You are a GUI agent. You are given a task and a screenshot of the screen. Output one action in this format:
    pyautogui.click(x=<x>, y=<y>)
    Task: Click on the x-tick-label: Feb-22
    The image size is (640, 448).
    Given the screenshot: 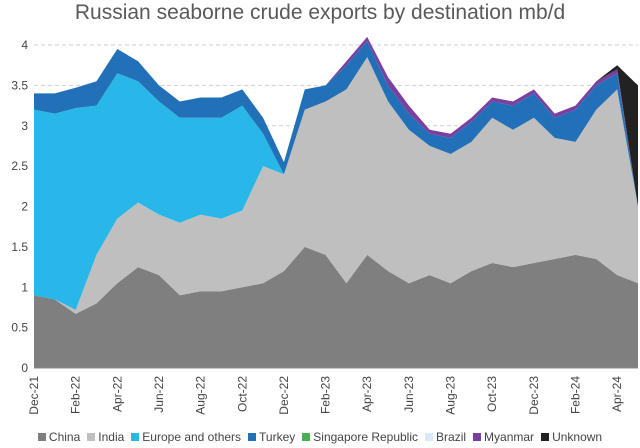 What is the action you would take?
    pyautogui.click(x=76, y=395)
    